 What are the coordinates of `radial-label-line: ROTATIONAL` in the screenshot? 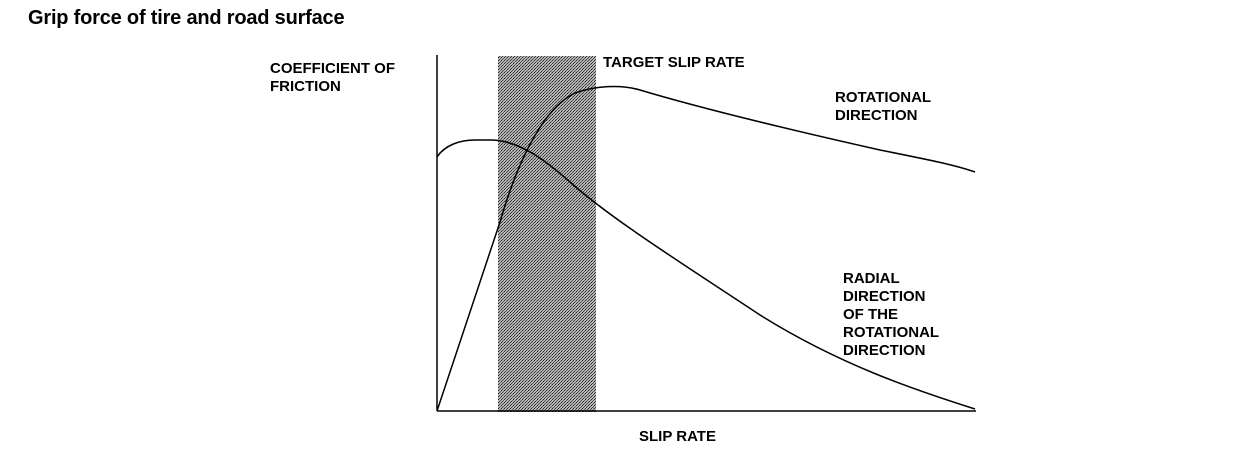 It's located at (891, 332).